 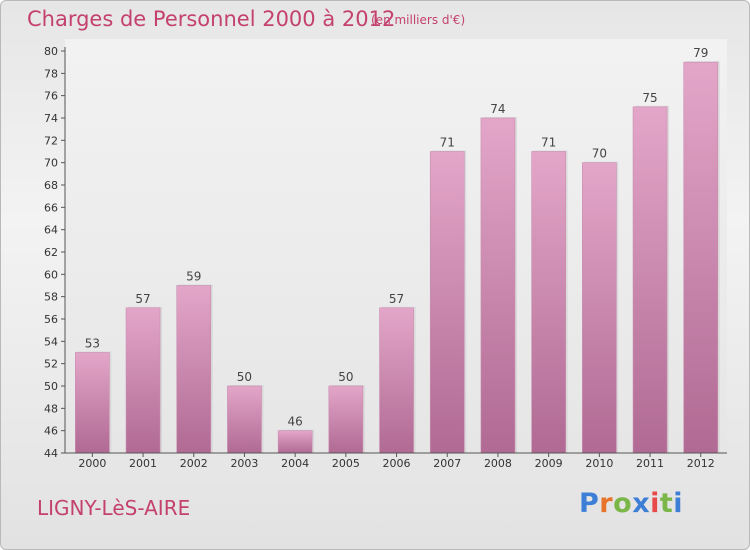 What do you see at coordinates (51, 96) in the screenshot?
I see `y-tick-label: 76` at bounding box center [51, 96].